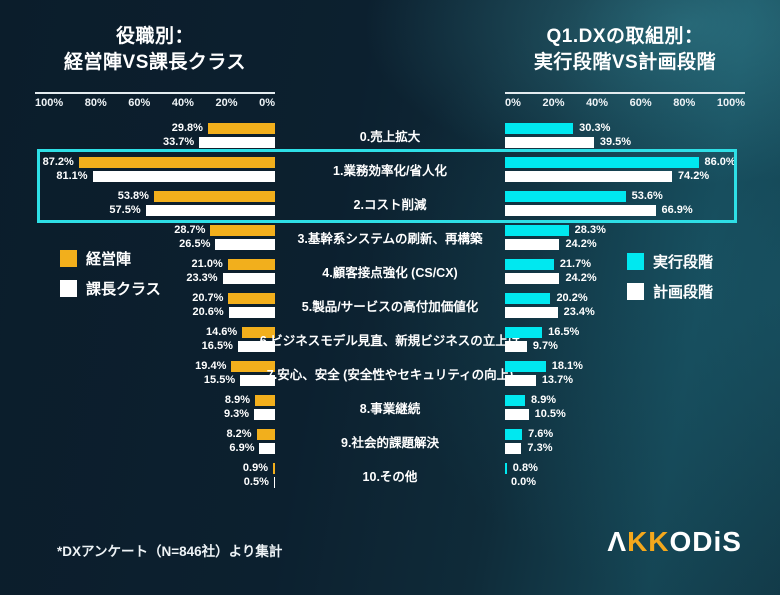 This screenshot has width=780, height=595. What do you see at coordinates (390, 442) in the screenshot?
I see `category-label: 9.社会的課題解決` at bounding box center [390, 442].